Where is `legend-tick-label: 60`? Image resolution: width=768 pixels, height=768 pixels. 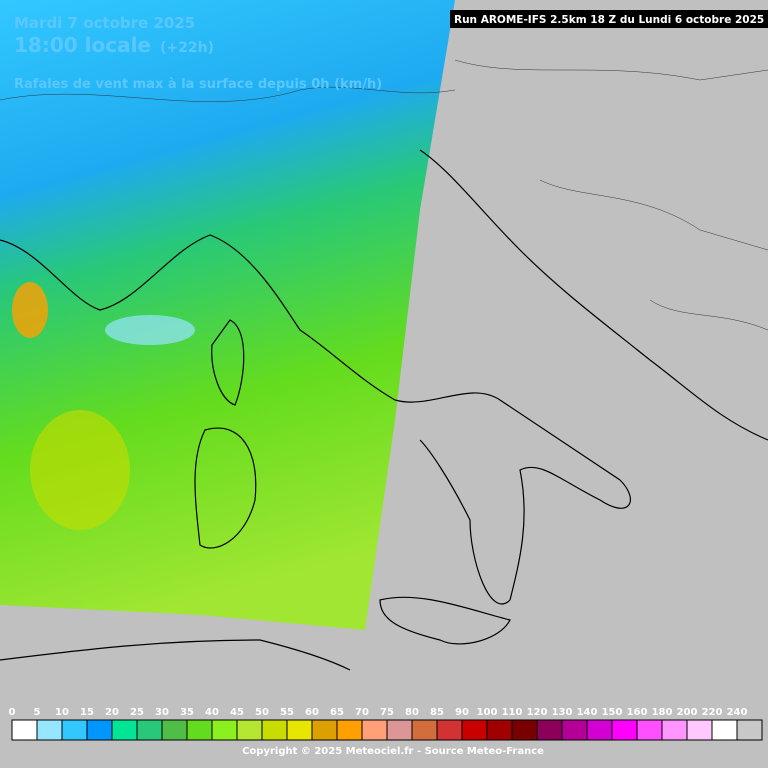 legend-tick-label: 60 is located at coordinates (312, 712).